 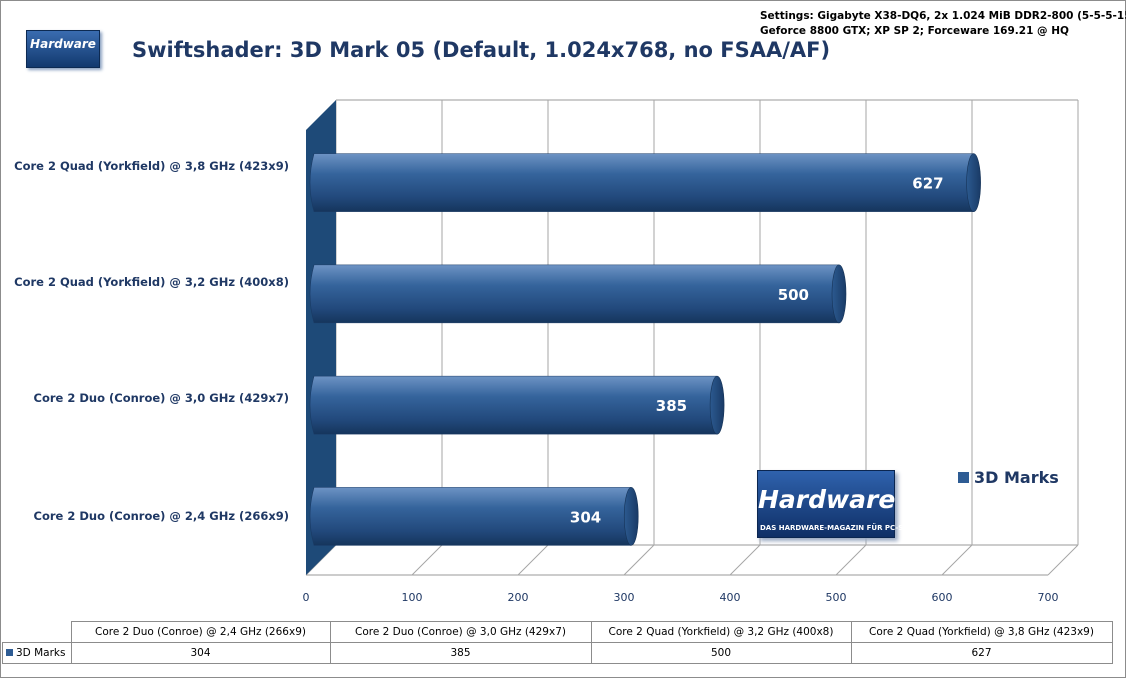 I want to click on data-table-cell: 304, so click(x=200, y=653).